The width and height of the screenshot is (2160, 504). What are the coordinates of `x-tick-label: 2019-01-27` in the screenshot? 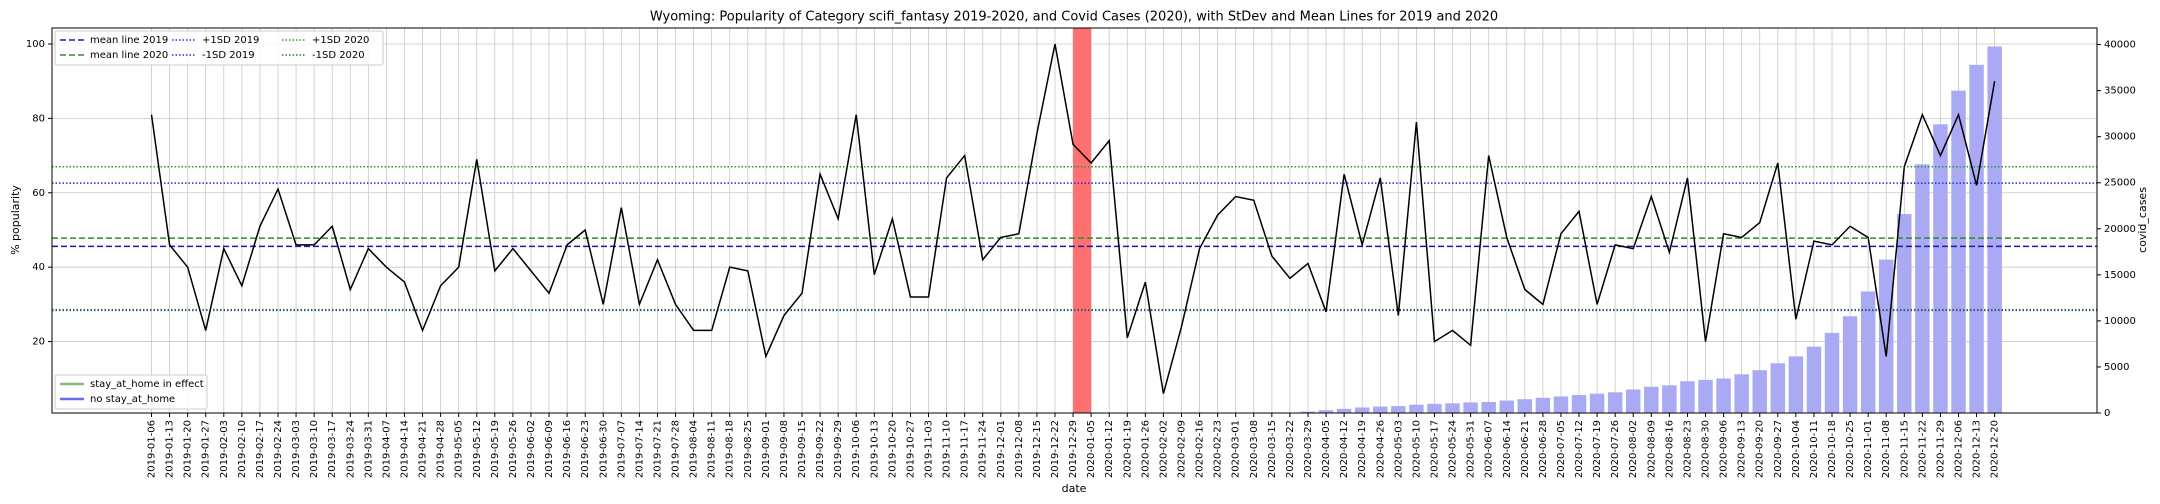 It's located at (206, 449).